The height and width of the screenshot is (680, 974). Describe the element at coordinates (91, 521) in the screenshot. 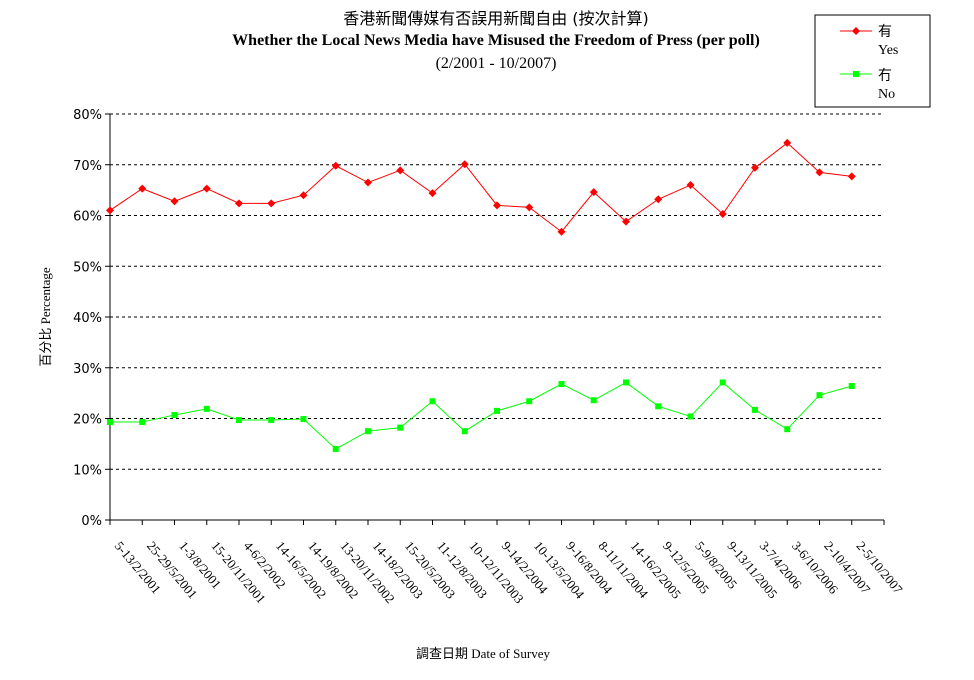

I see `y-tick-label: 0%` at that location.